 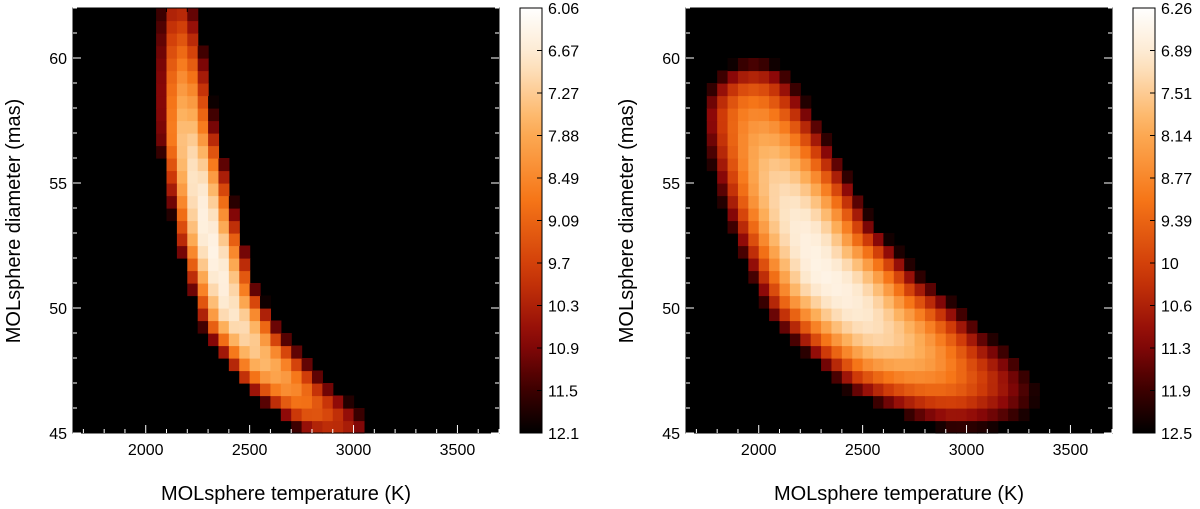 What do you see at coordinates (1176, 137) in the screenshot?
I see `colorbar-tick-label: 8.14` at bounding box center [1176, 137].